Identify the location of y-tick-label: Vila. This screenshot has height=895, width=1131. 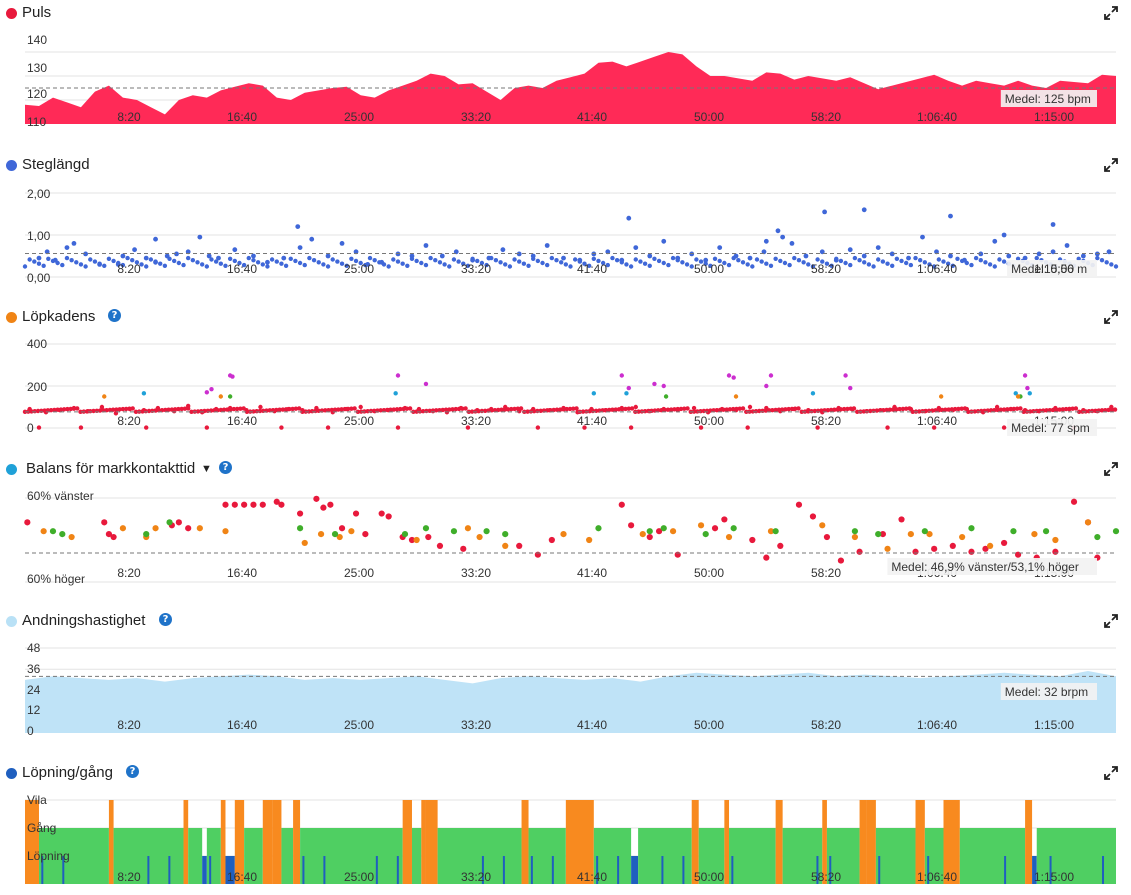
(37, 800).